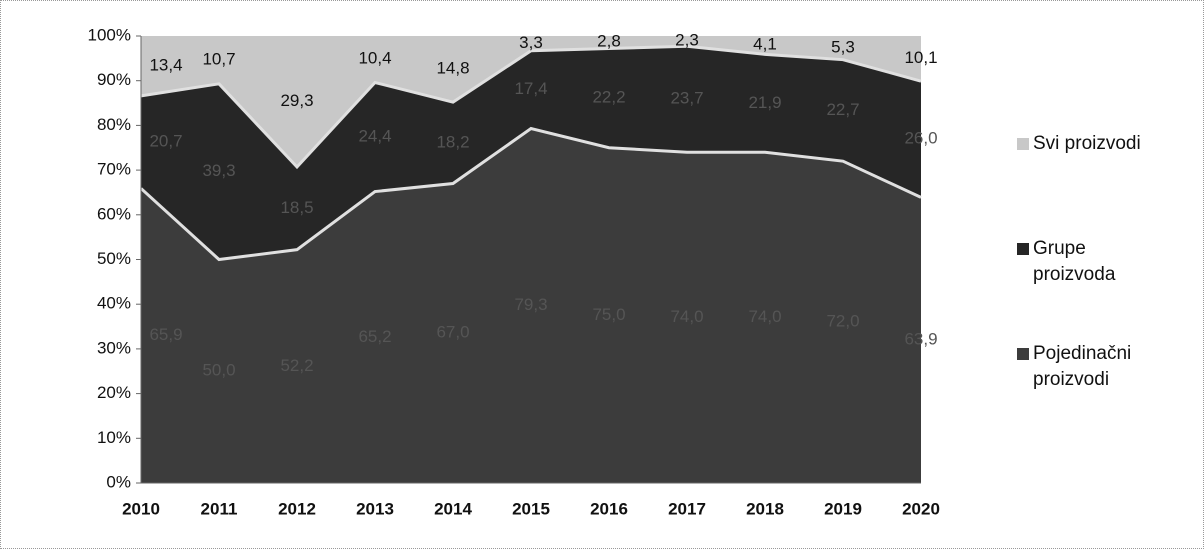  I want to click on data-label: 29,3, so click(296, 100).